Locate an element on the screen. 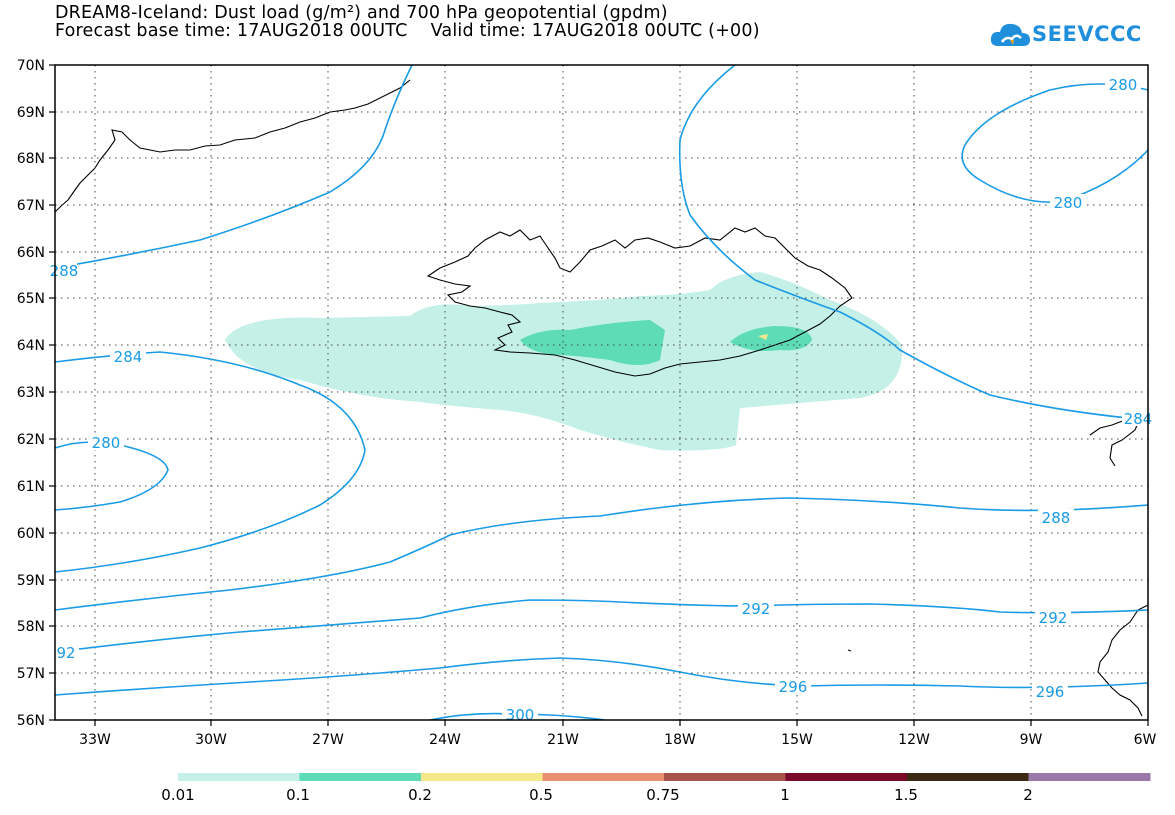 This screenshot has width=1175, height=815. lat-label: 62N is located at coordinates (31, 440).